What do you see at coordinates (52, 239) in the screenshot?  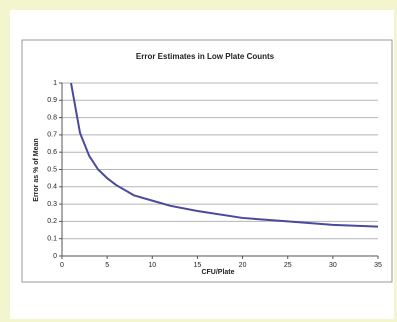 I see `y-tick-label: 0.1` at bounding box center [52, 239].